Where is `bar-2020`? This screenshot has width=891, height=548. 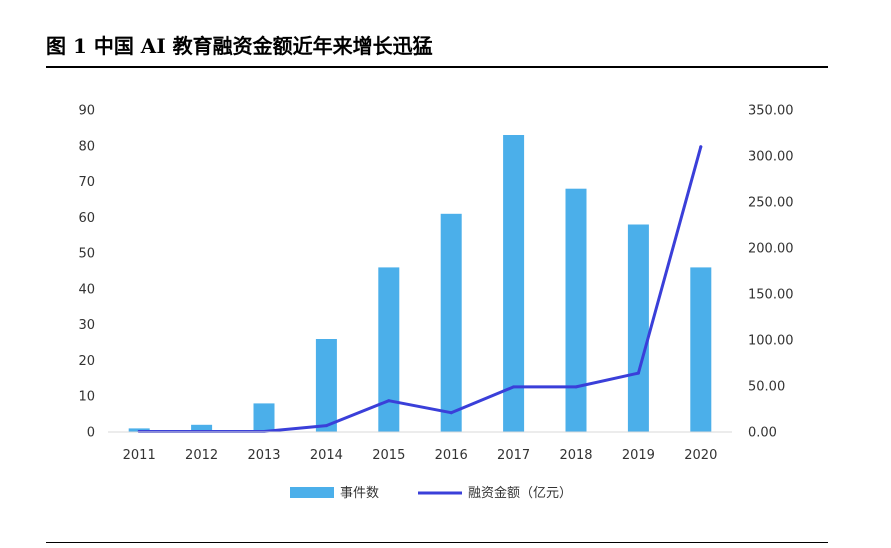 bar-2020 is located at coordinates (701, 349).